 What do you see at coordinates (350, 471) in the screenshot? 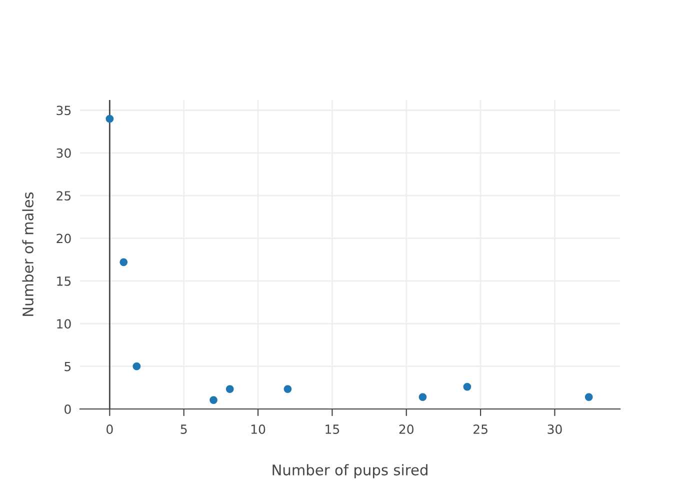
I see `x-axis-title: Number of pups sired` at bounding box center [350, 471].